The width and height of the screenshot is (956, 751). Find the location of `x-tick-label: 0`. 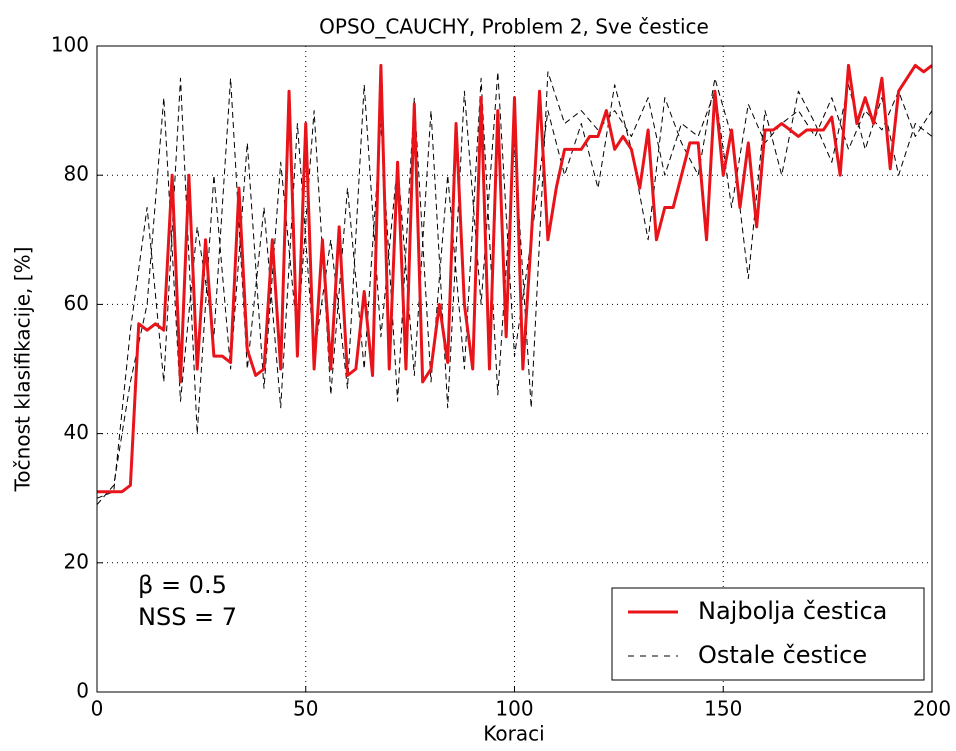

x-tick-label: 0 is located at coordinates (97, 709).